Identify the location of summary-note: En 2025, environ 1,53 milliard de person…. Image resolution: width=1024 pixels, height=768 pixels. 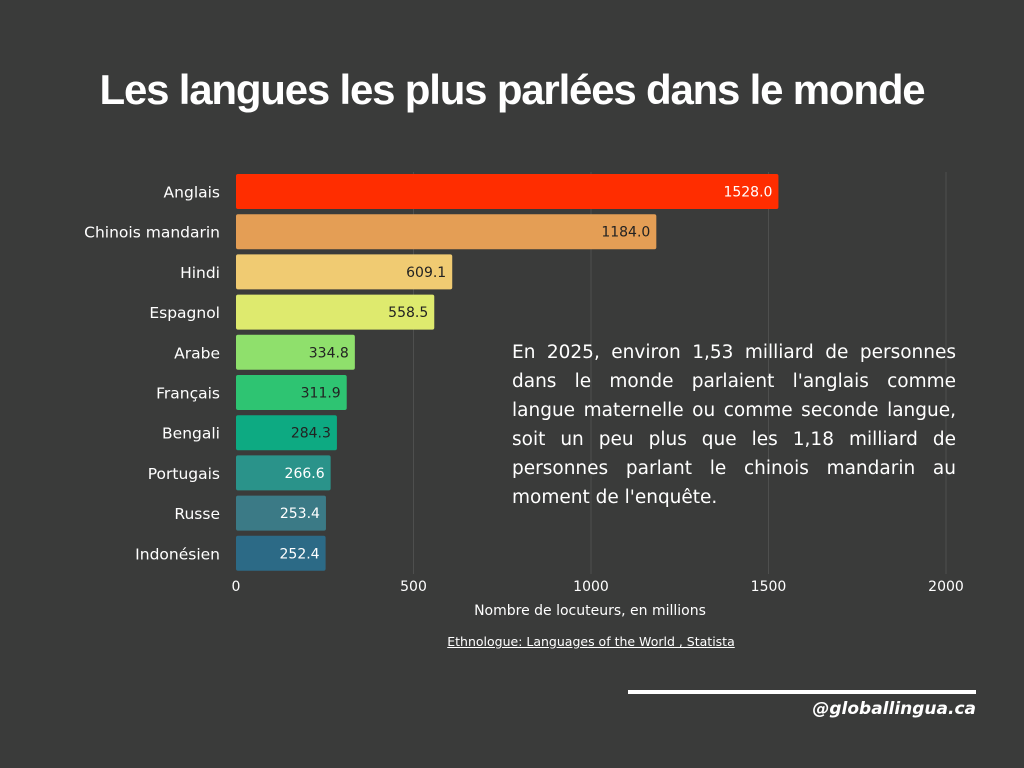
(734, 425).